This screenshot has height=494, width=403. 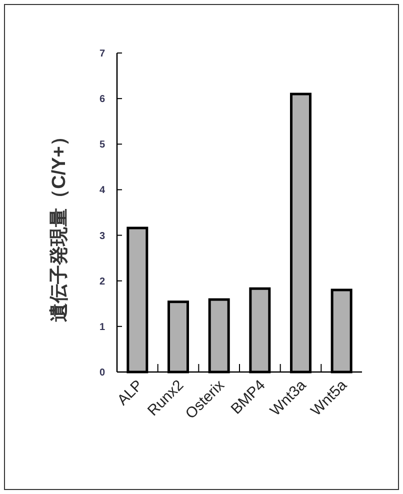 What do you see at coordinates (102, 327) in the screenshot?
I see `y-tick-label: 1` at bounding box center [102, 327].